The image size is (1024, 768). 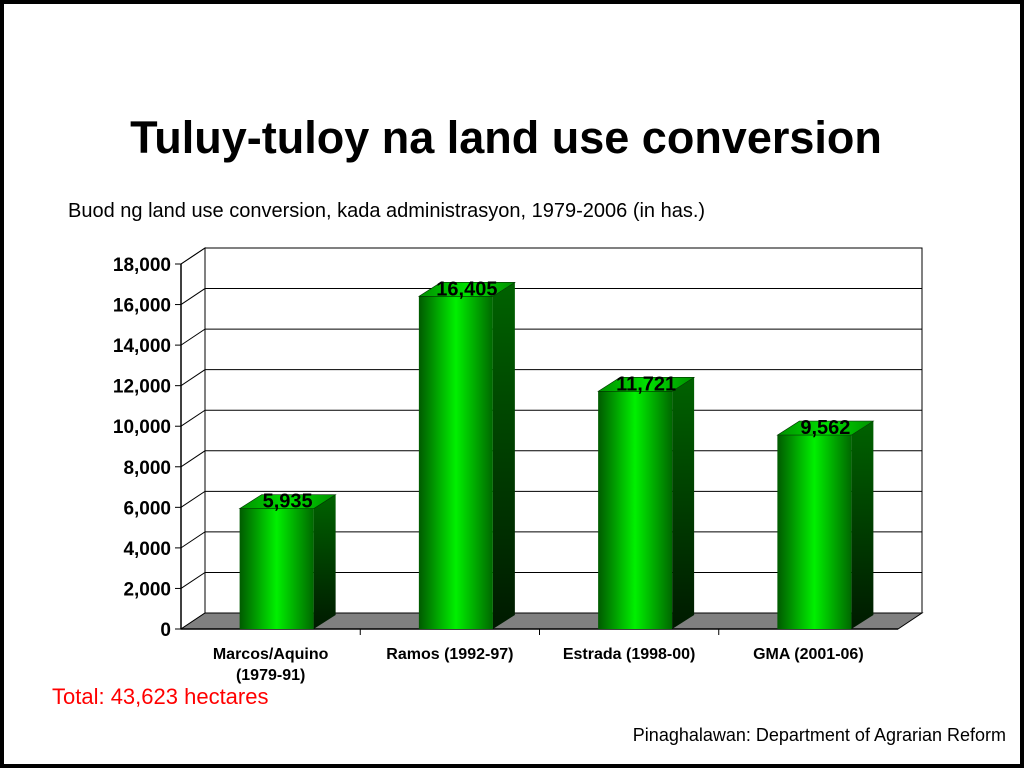 I want to click on y-tick-label: 2,000, so click(x=147, y=589).